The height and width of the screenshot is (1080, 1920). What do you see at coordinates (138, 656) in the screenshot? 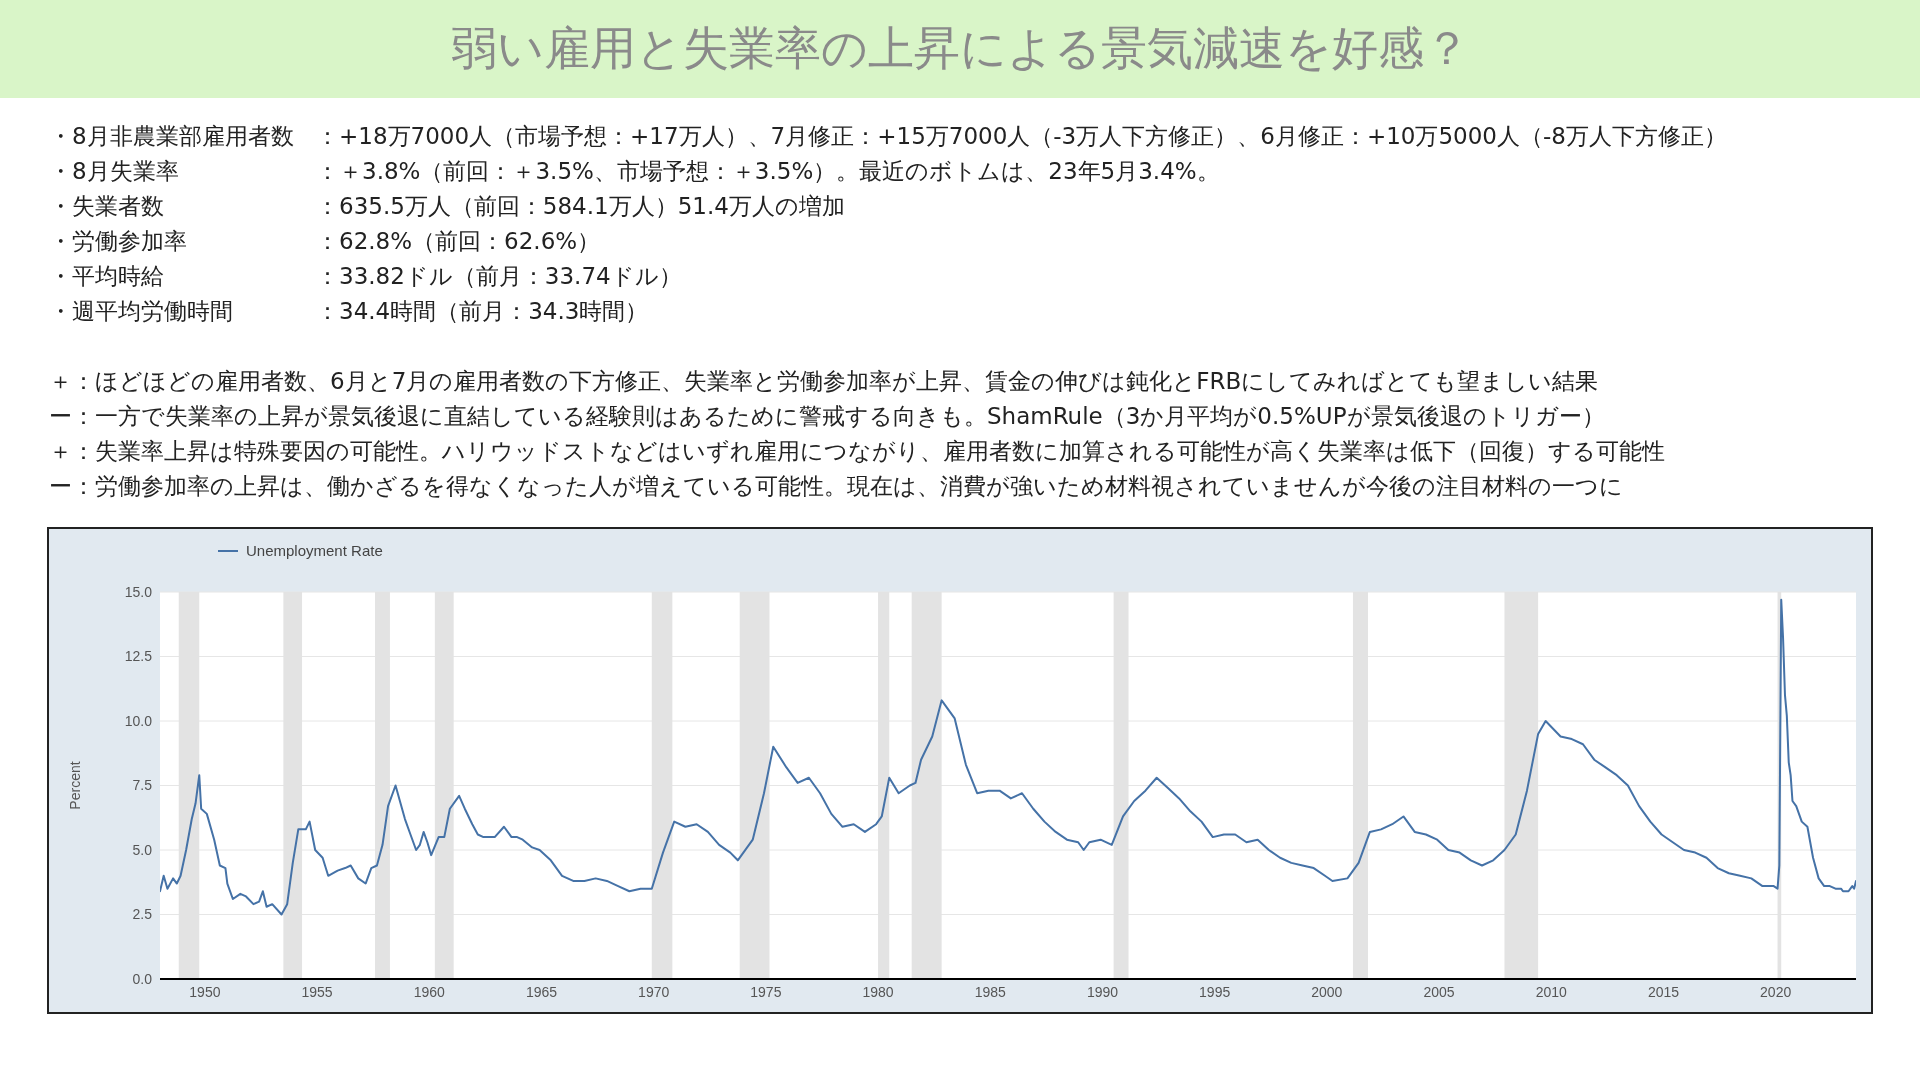
I see `y-tick-label: 12.5` at bounding box center [138, 656].